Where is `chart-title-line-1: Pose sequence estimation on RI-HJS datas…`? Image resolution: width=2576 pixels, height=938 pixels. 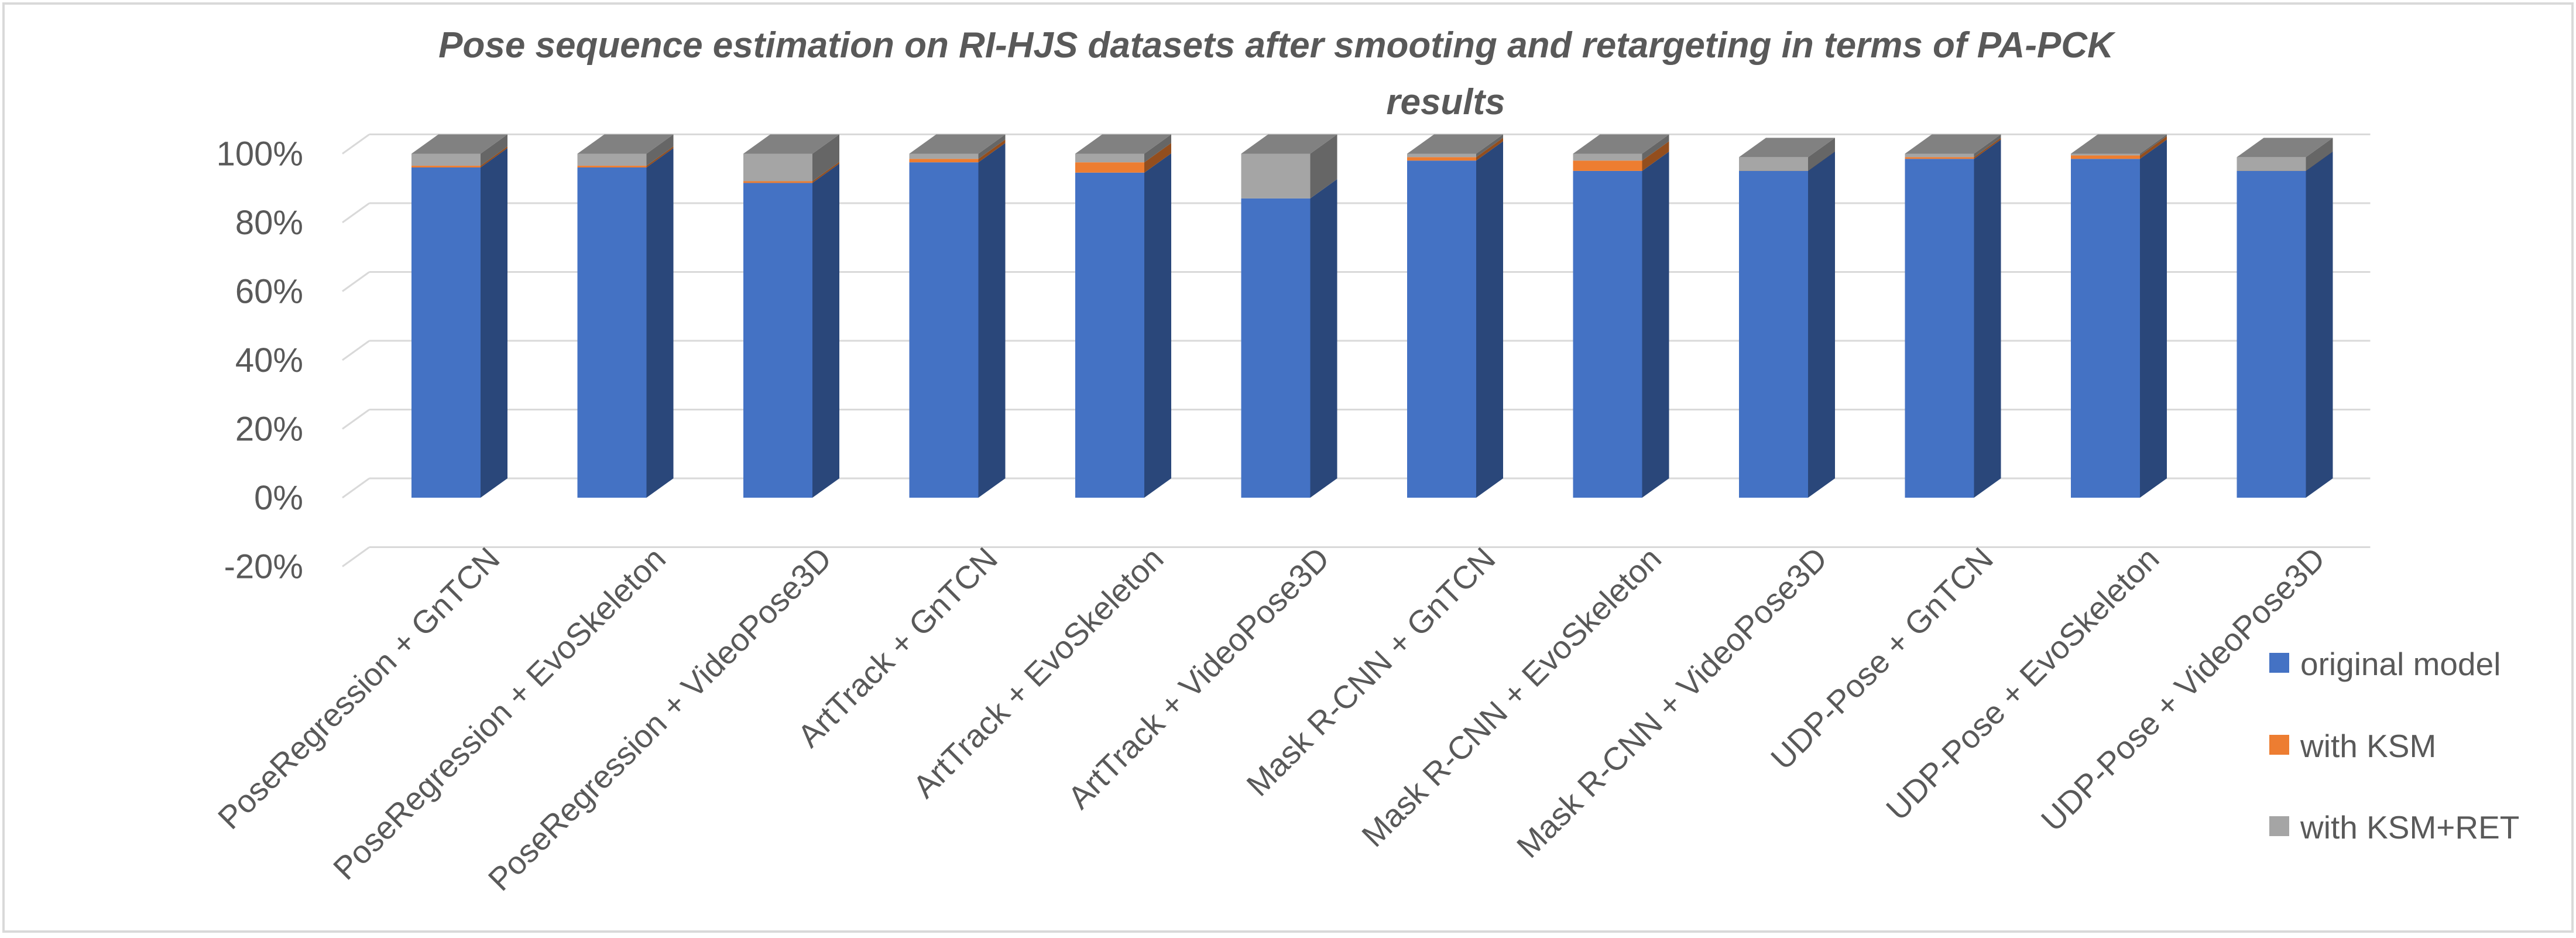
chart-title-line-1: Pose sequence estimation on RI-HJS datas… is located at coordinates (1277, 45).